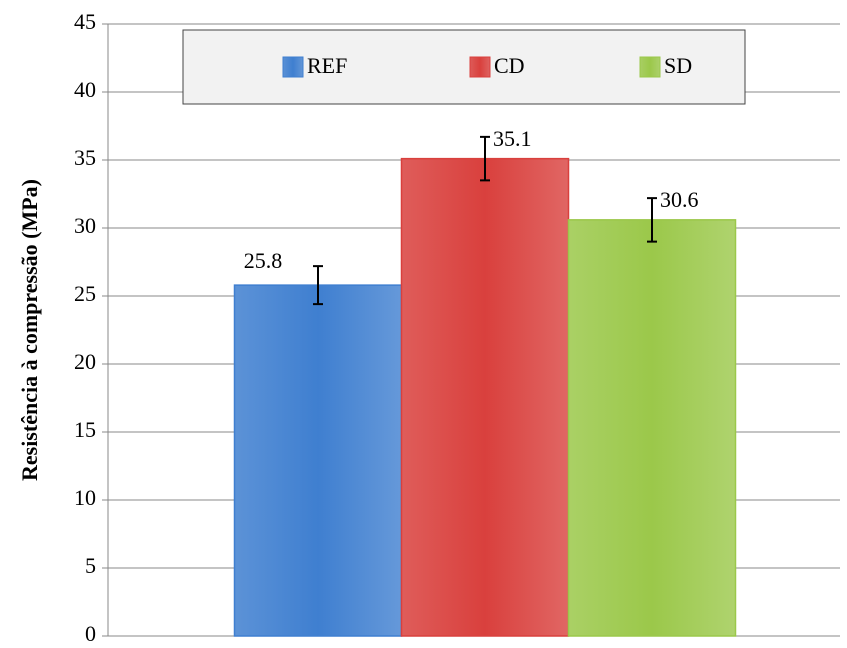 The width and height of the screenshot is (847, 648). What do you see at coordinates (464, 67) in the screenshot?
I see `legend` at bounding box center [464, 67].